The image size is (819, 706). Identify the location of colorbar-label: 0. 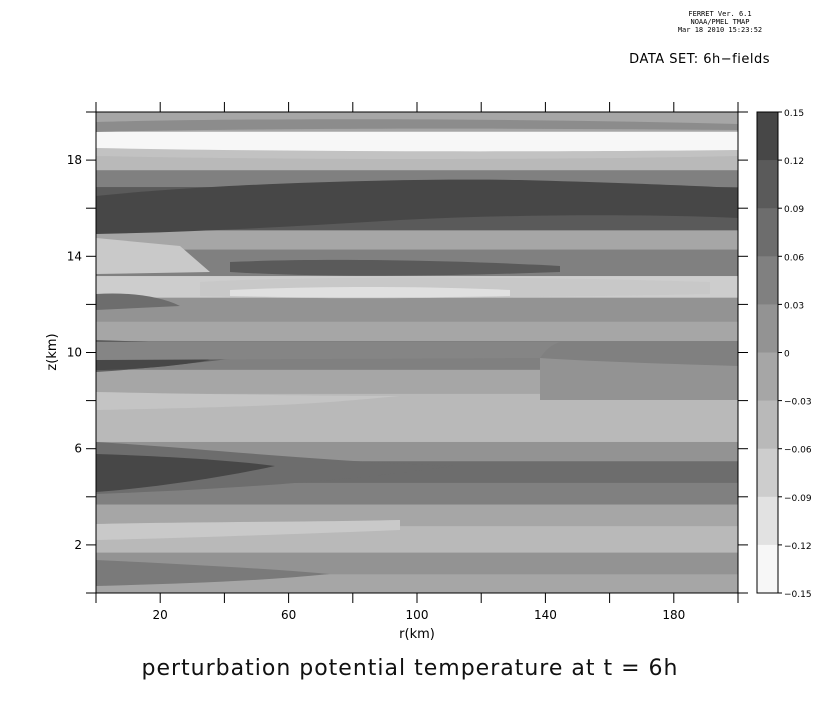
(787, 355).